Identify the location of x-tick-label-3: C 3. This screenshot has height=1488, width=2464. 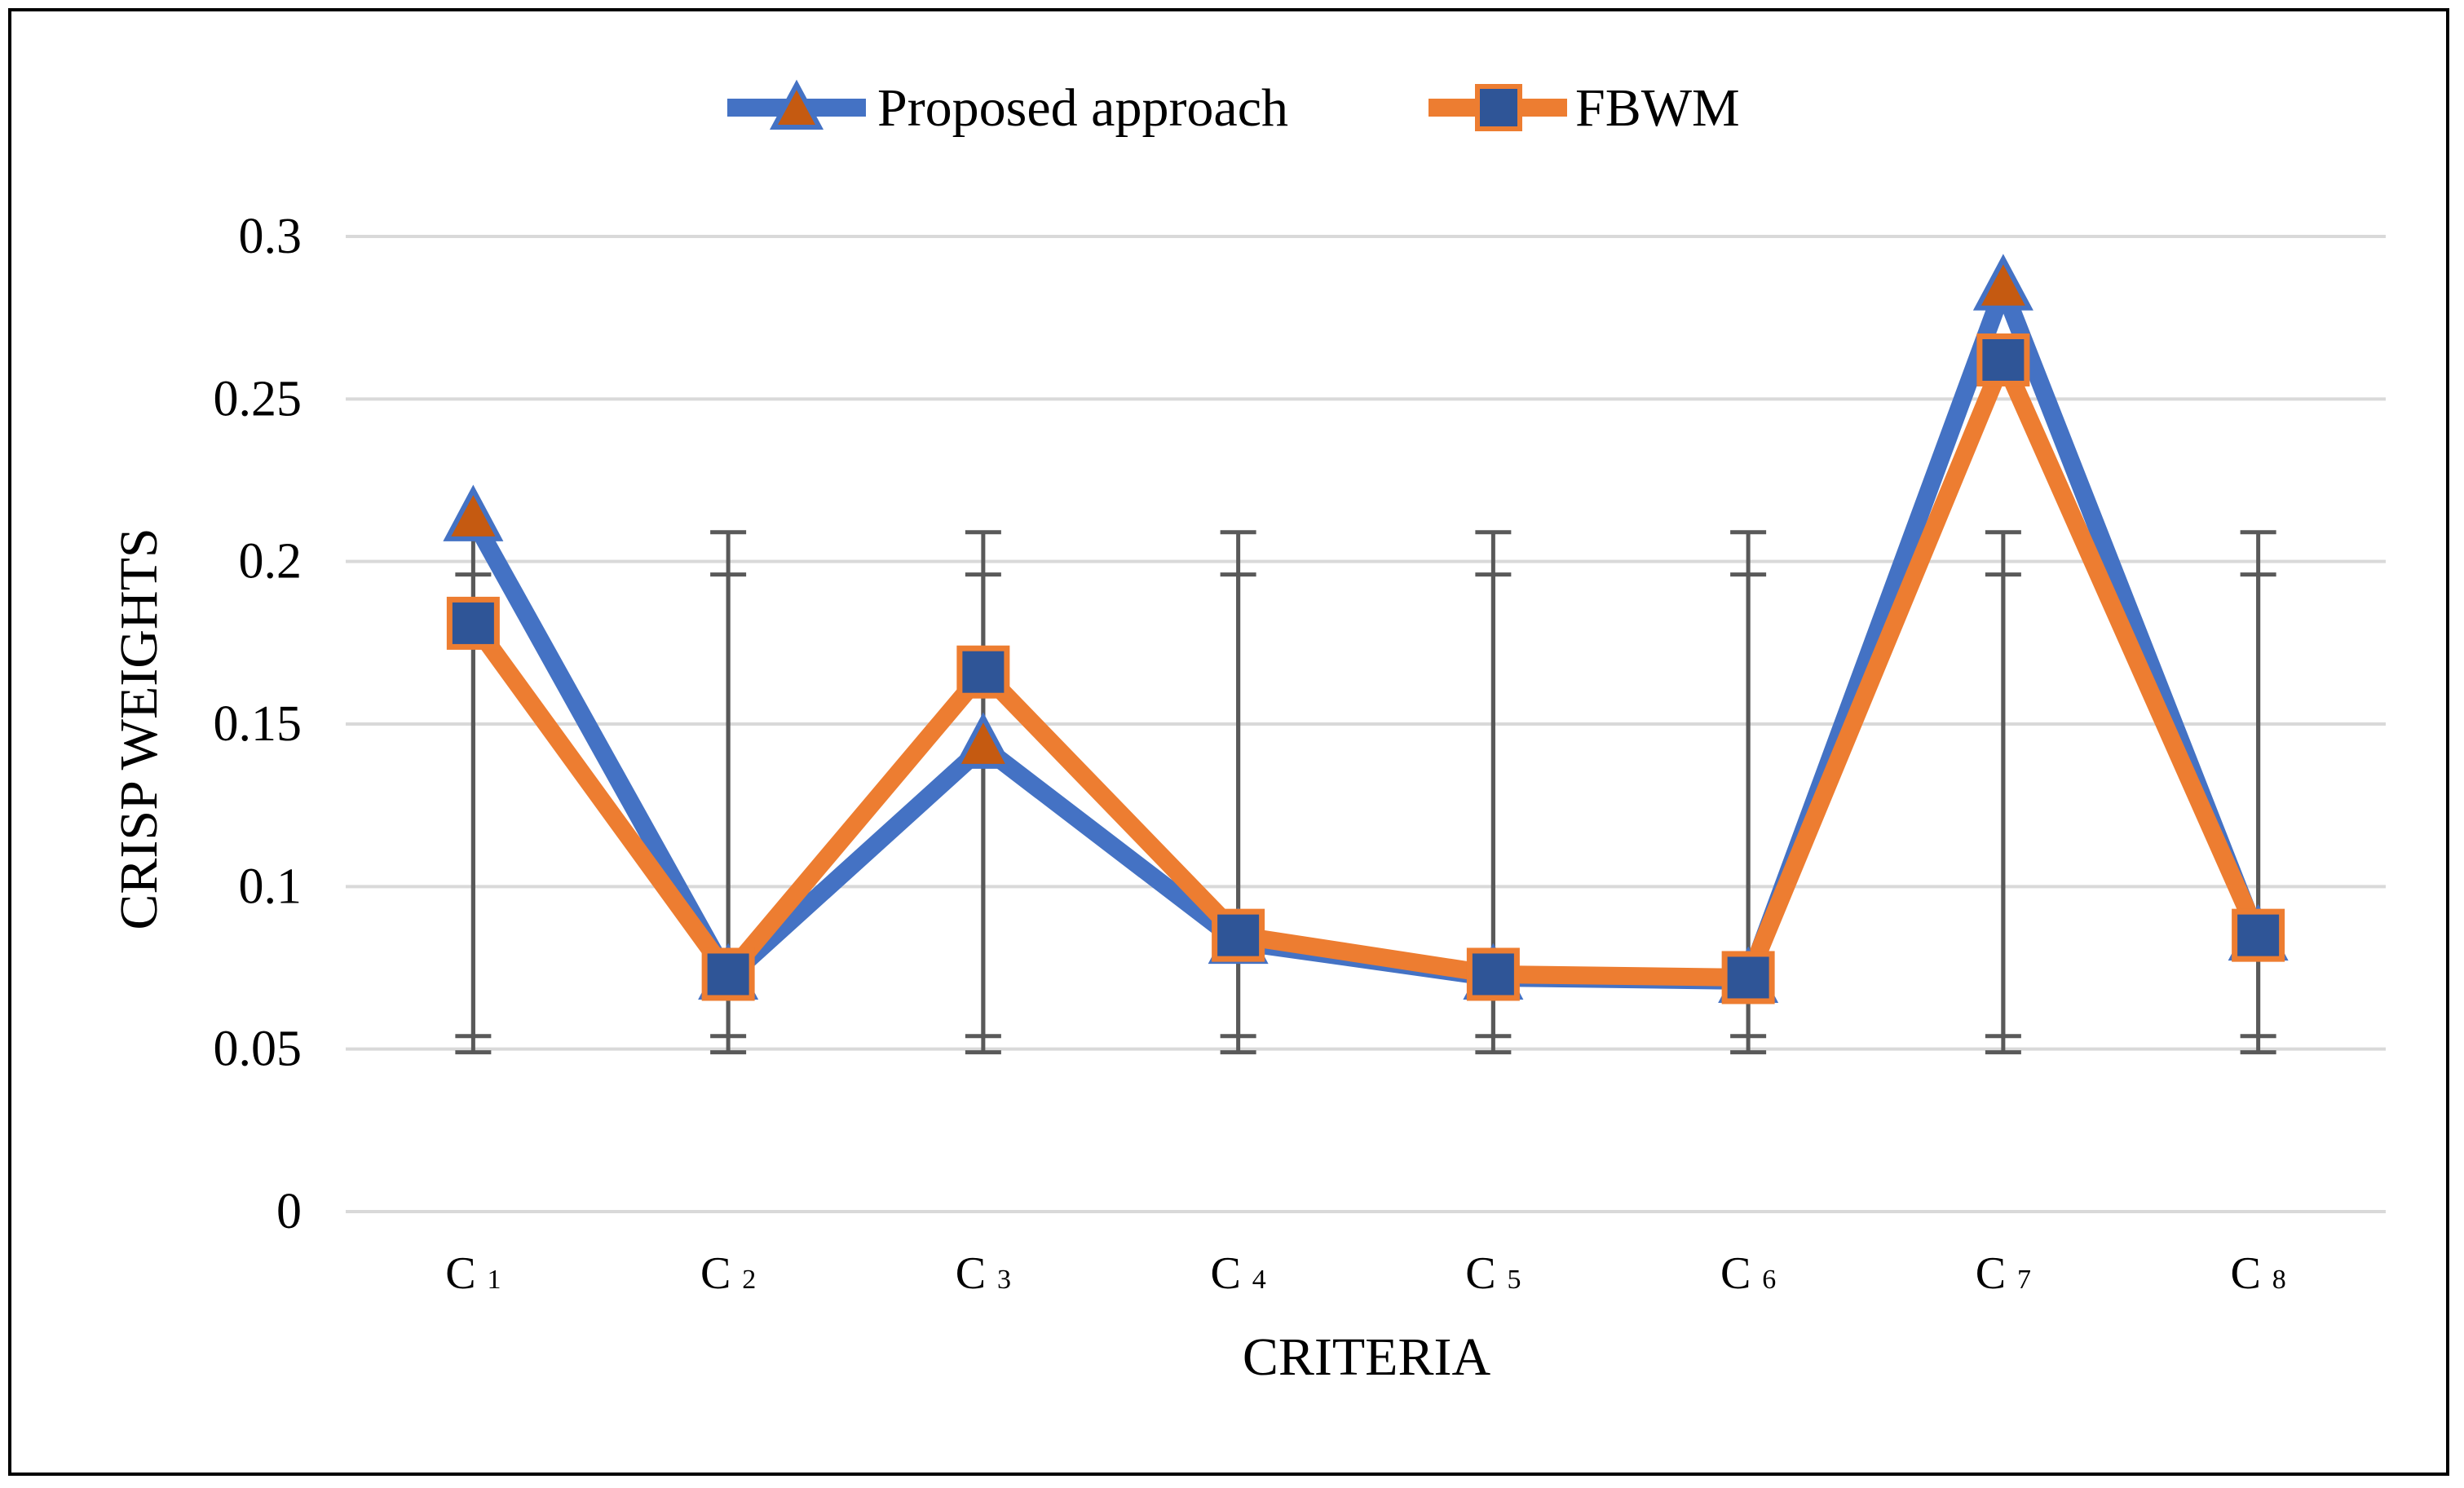
(983, 1273).